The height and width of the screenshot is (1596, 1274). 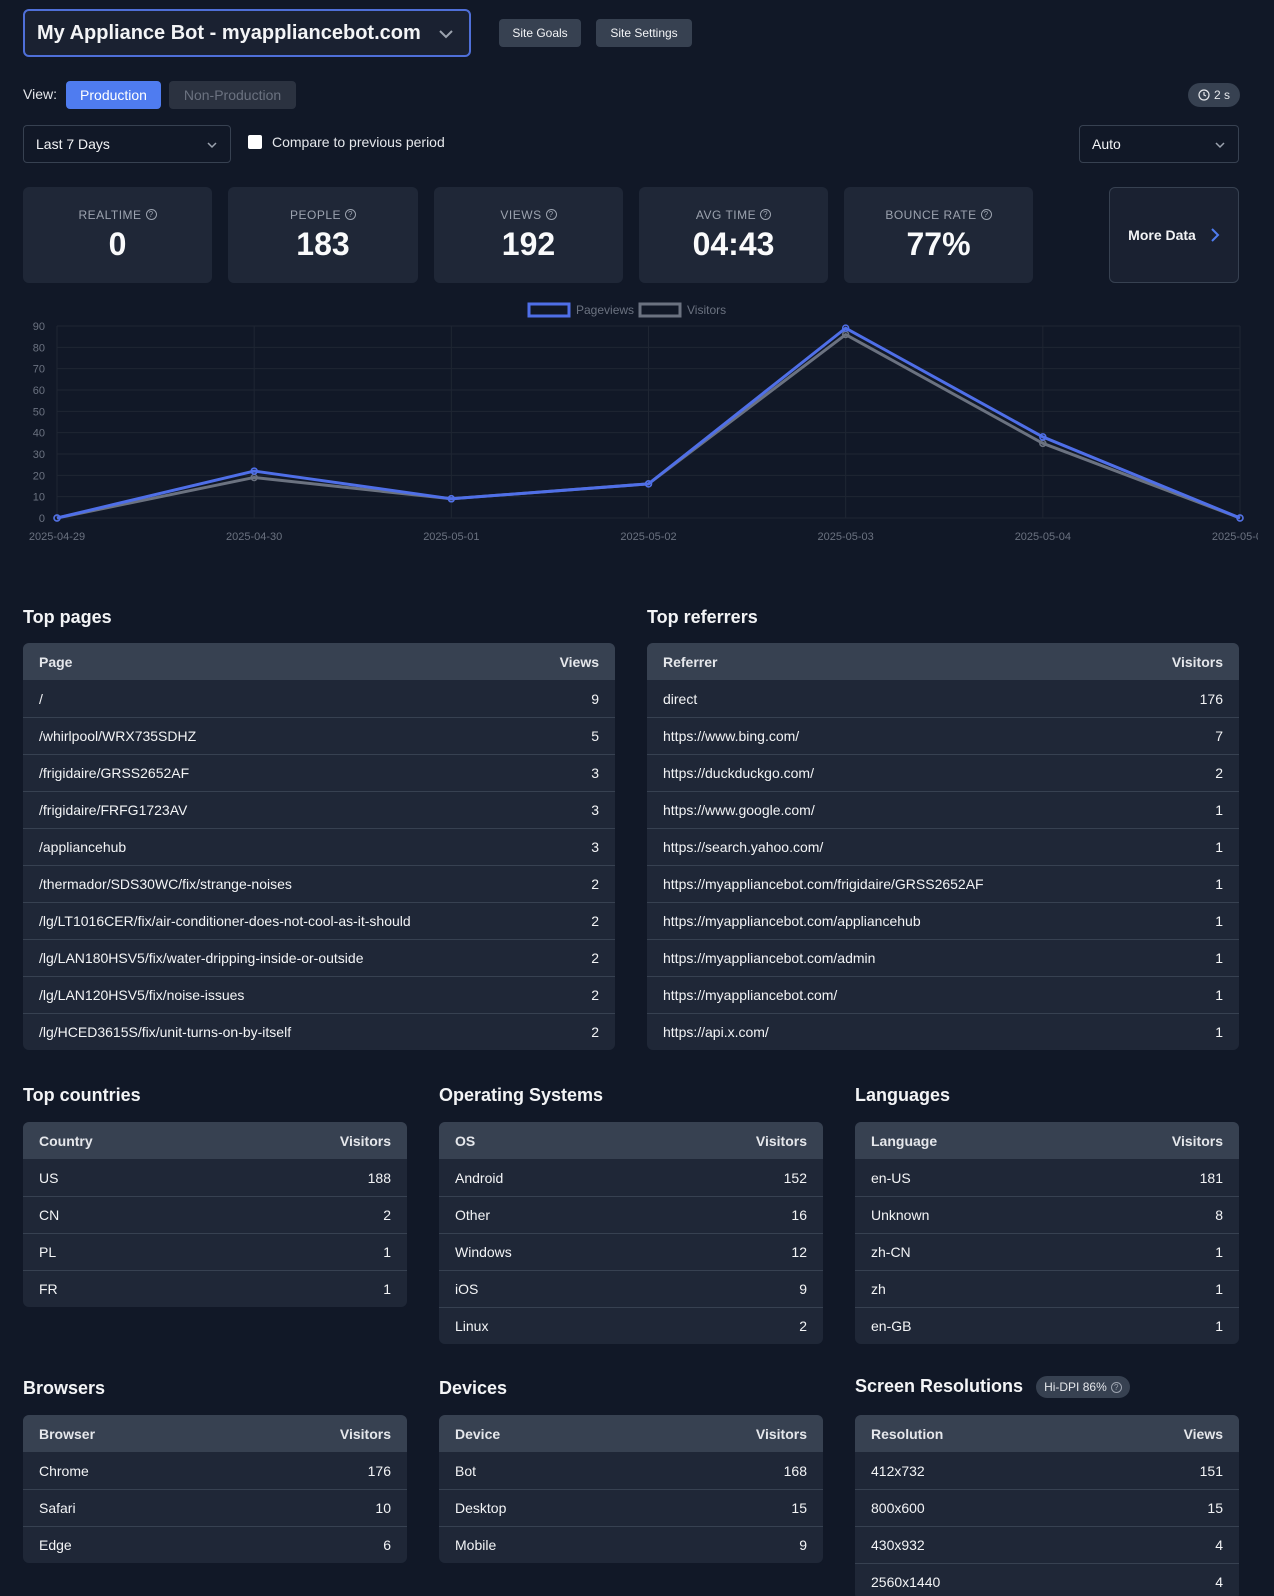 I want to click on site-goals-button: Site Goals, so click(x=540, y=33).